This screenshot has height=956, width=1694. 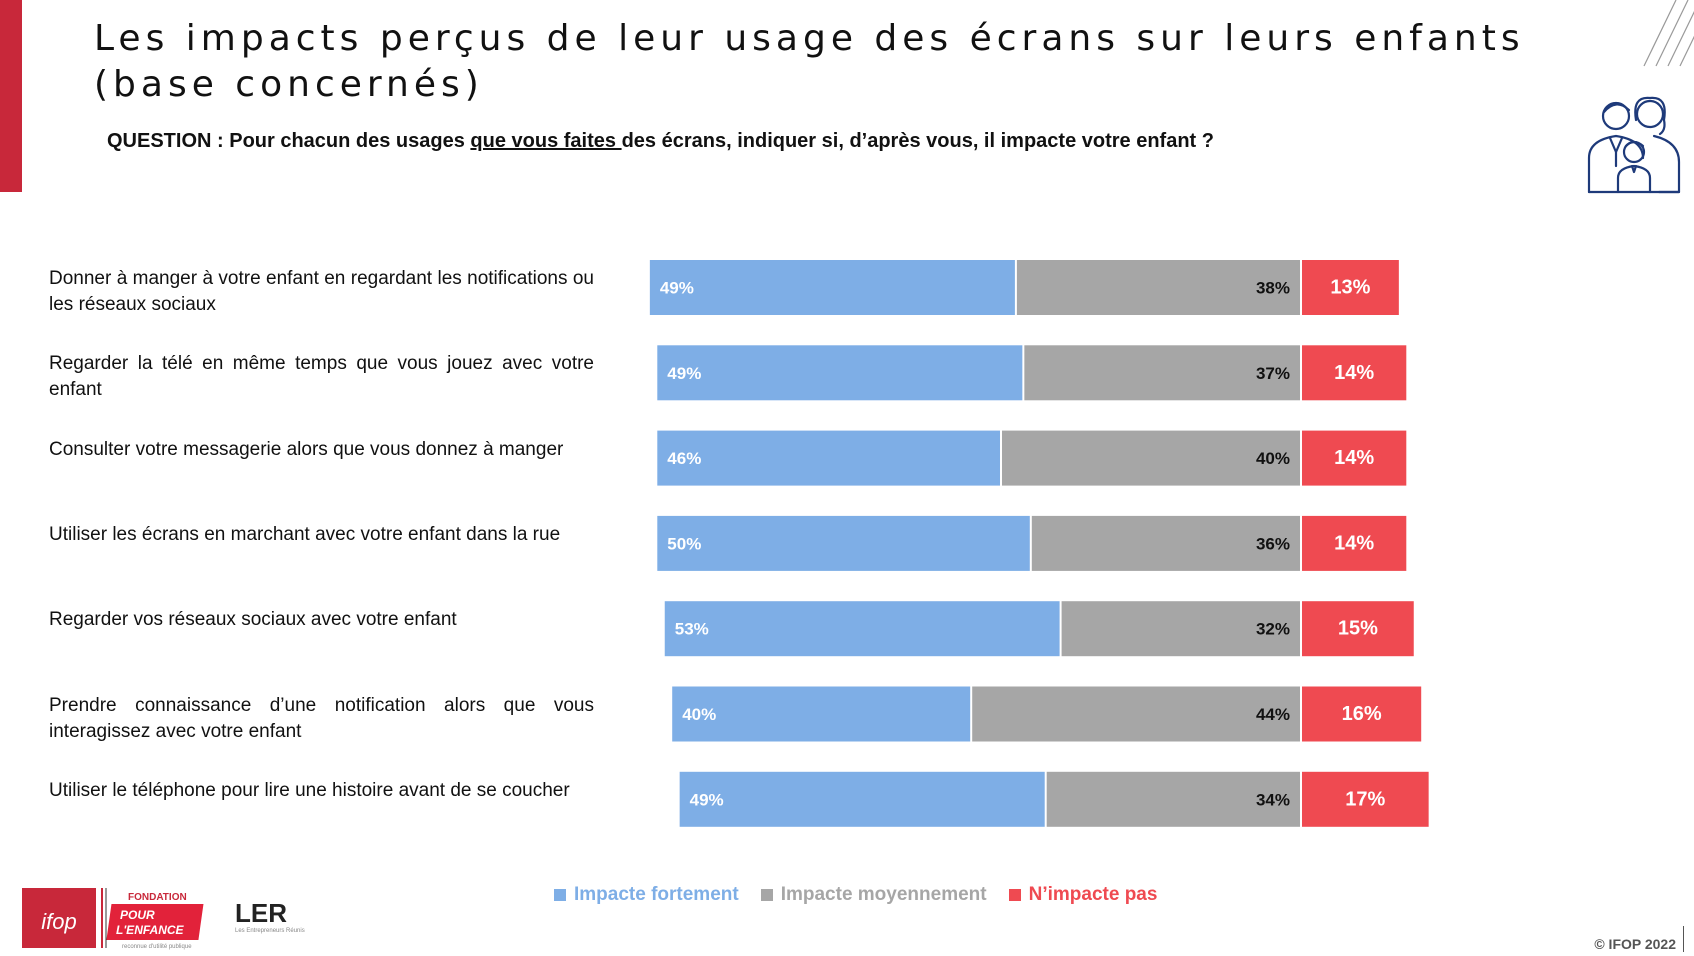 What do you see at coordinates (137, 915) in the screenshot?
I see `fondation-logo-pour: POUR` at bounding box center [137, 915].